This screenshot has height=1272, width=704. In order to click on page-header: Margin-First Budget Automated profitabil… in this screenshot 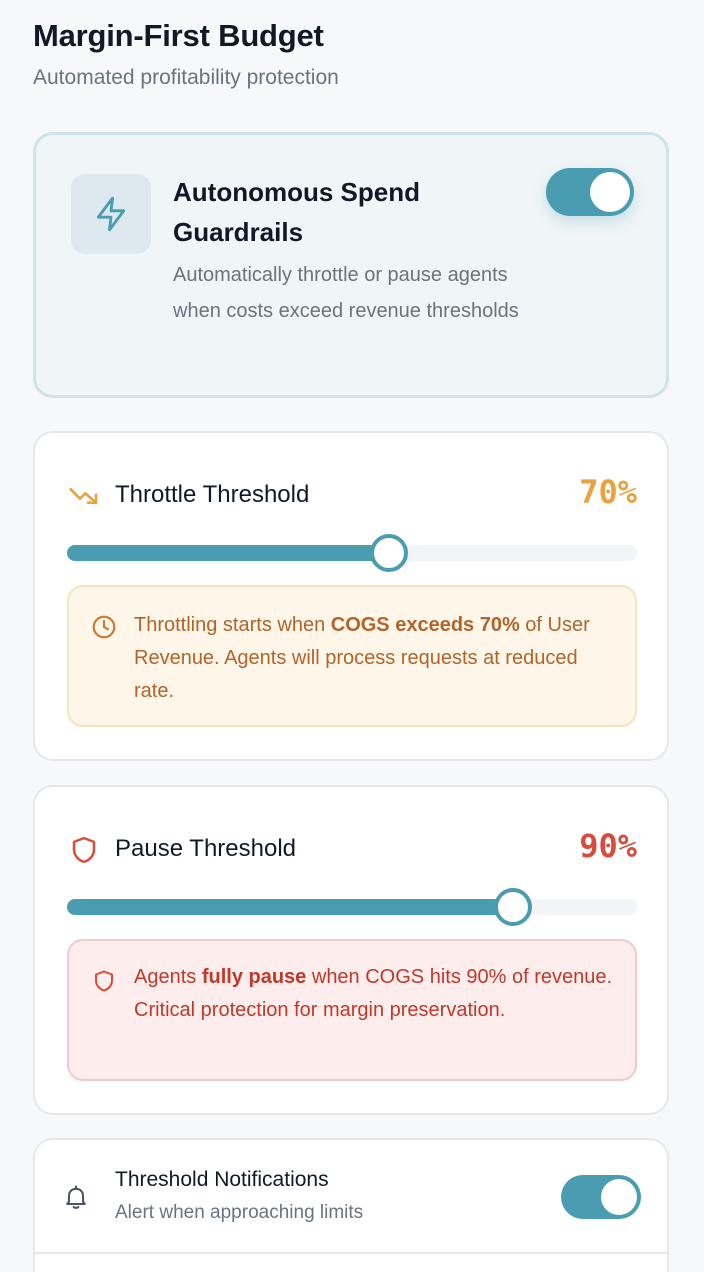, I will do `click(186, 54)`.